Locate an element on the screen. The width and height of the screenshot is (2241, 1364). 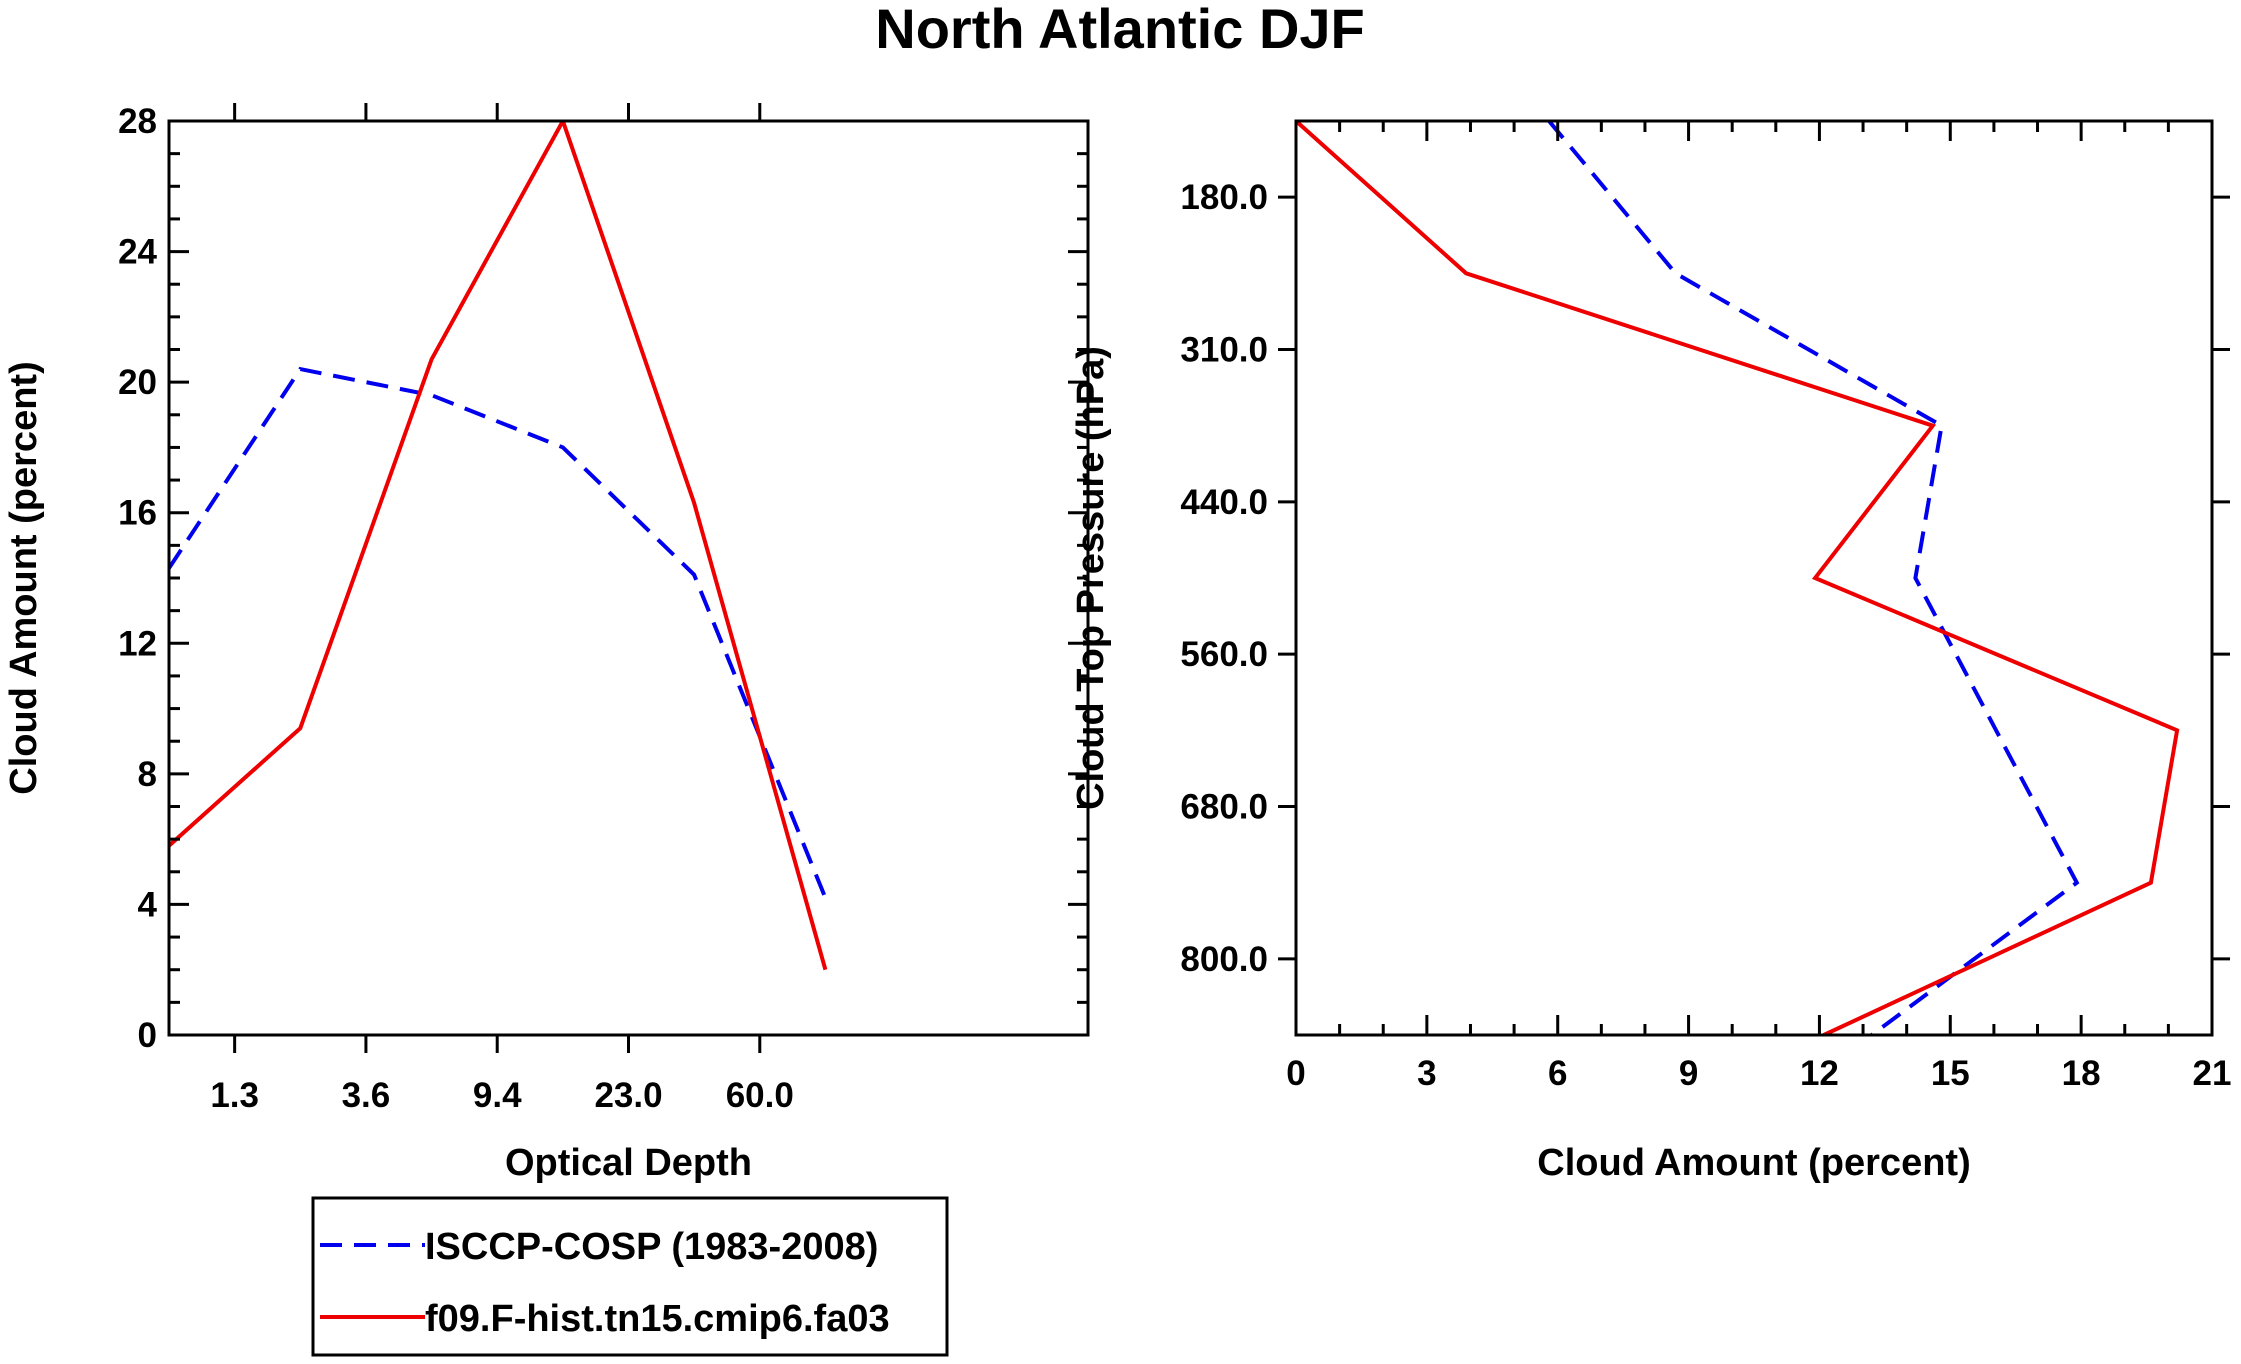
right-y-tick-label: 180.0 is located at coordinates (1224, 197).